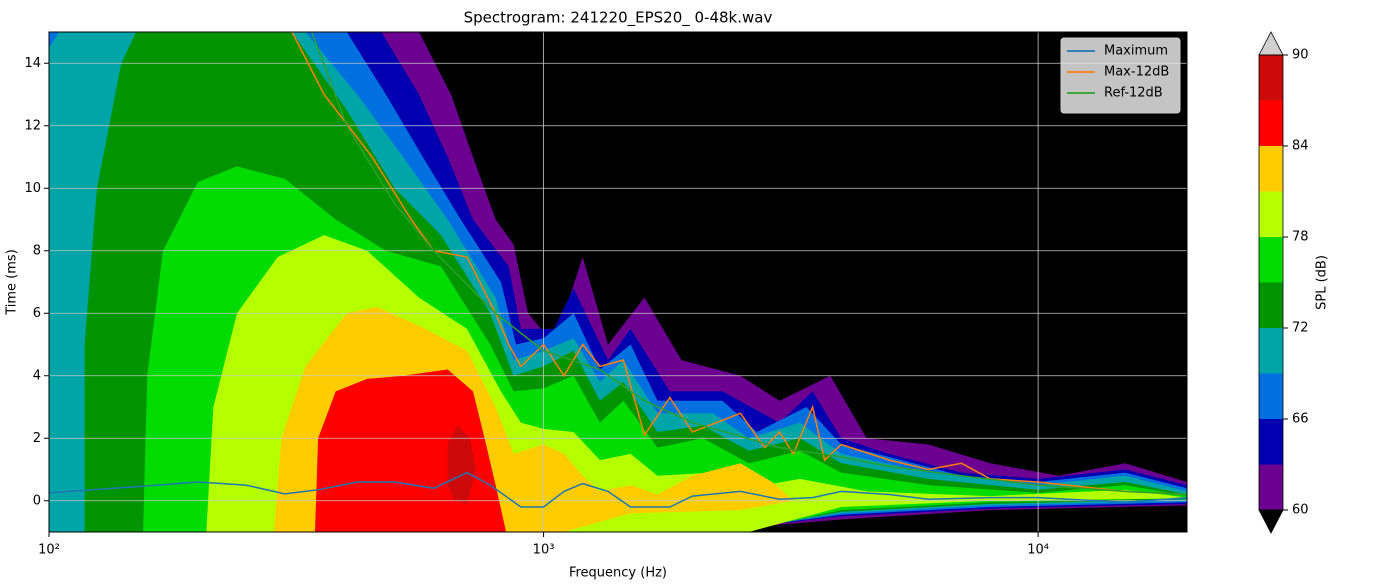 The width and height of the screenshot is (1400, 586). What do you see at coordinates (37, 500) in the screenshot?
I see `y-tick-label: 0` at bounding box center [37, 500].